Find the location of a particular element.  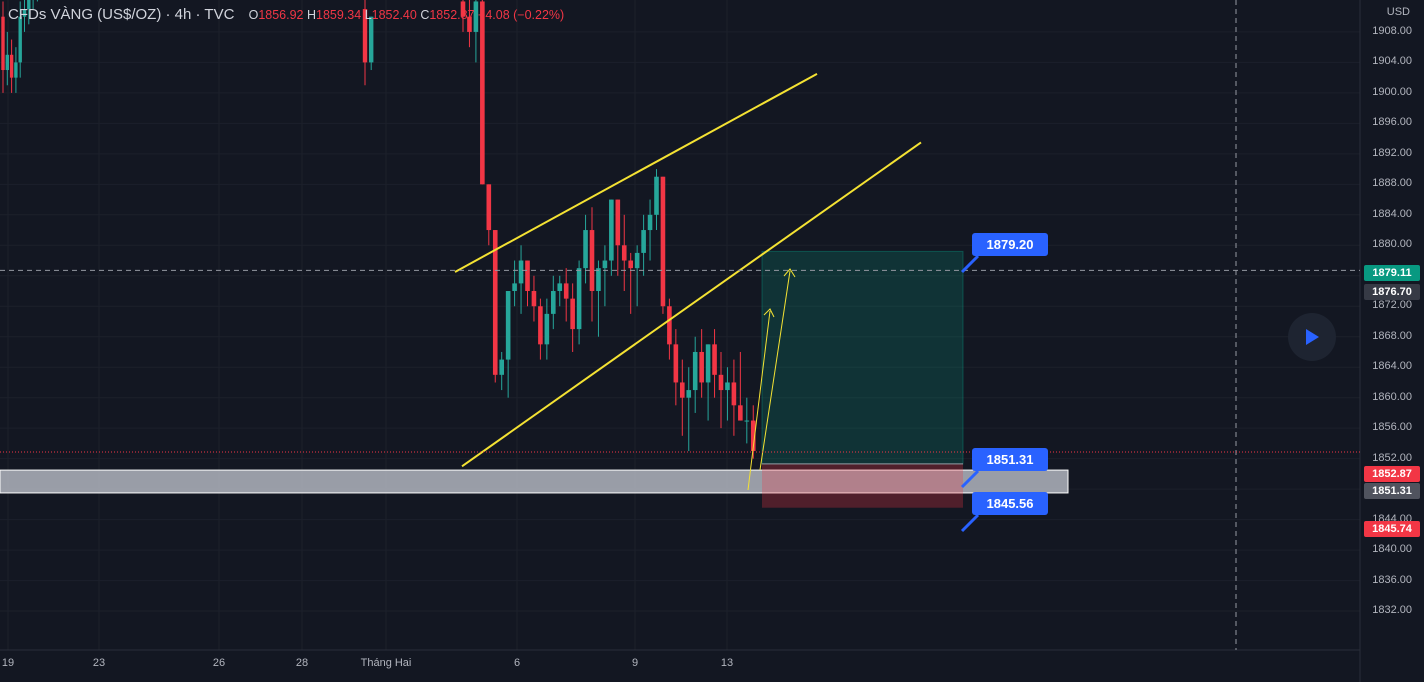

price-tick-label: 1896.00 is located at coordinates (1392, 122).